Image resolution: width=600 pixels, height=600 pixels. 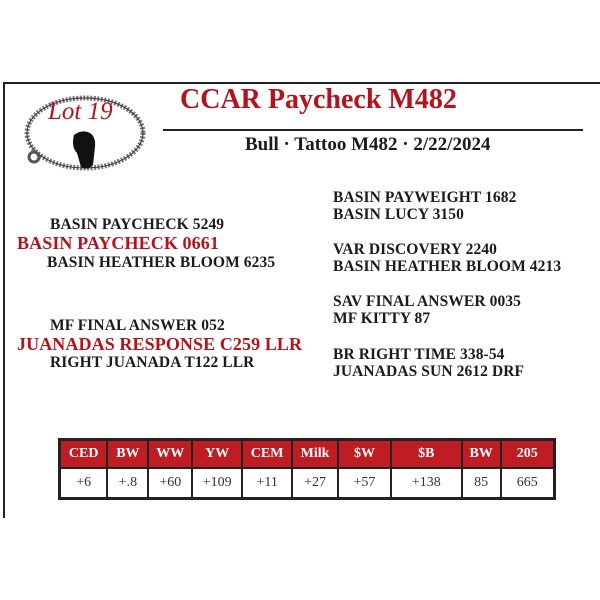 I want to click on pedigree-dam: JUANADAS RESPONSE C259 LLR, so click(x=160, y=344).